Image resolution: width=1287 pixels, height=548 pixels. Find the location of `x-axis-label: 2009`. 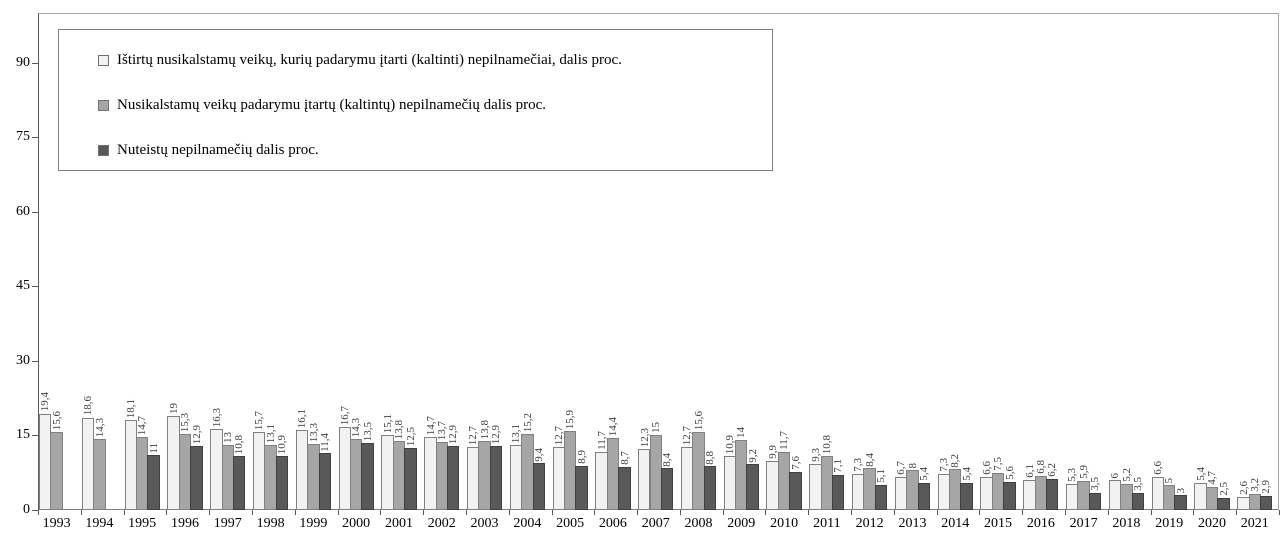

x-axis-label: 2009 is located at coordinates (741, 523).